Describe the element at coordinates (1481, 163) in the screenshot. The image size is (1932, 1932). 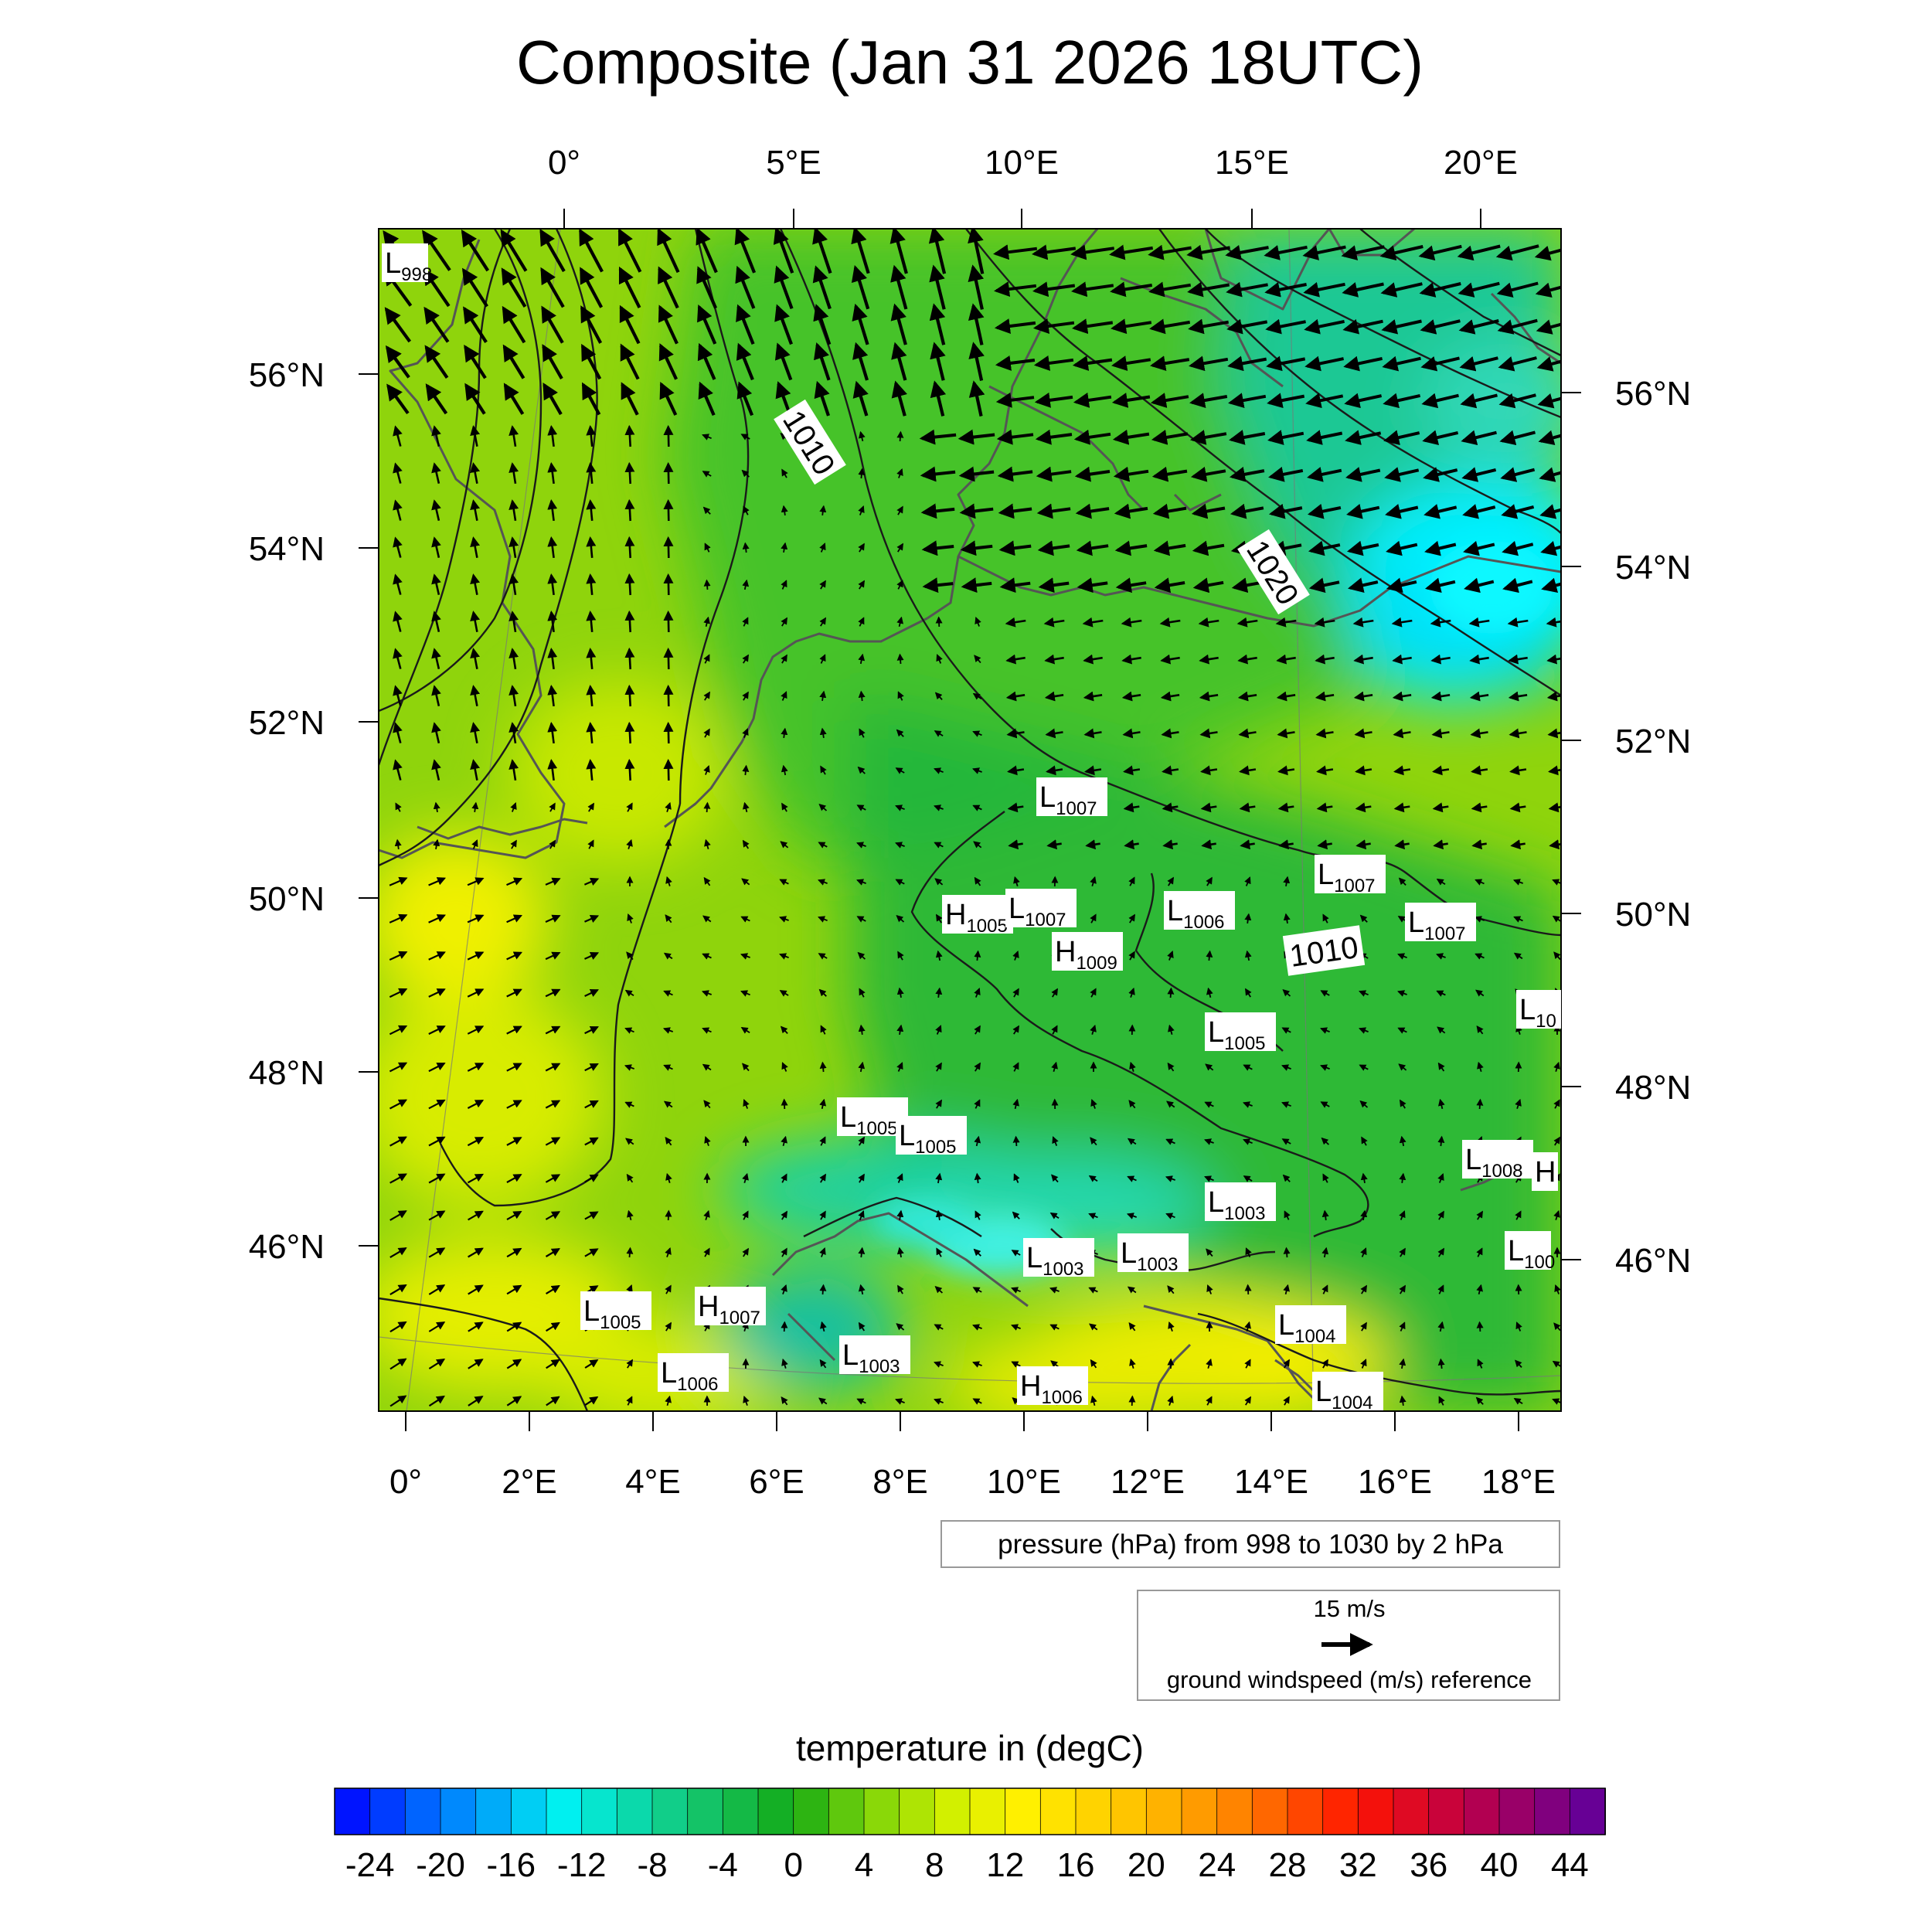
I see `tick-label: 20°E` at that location.